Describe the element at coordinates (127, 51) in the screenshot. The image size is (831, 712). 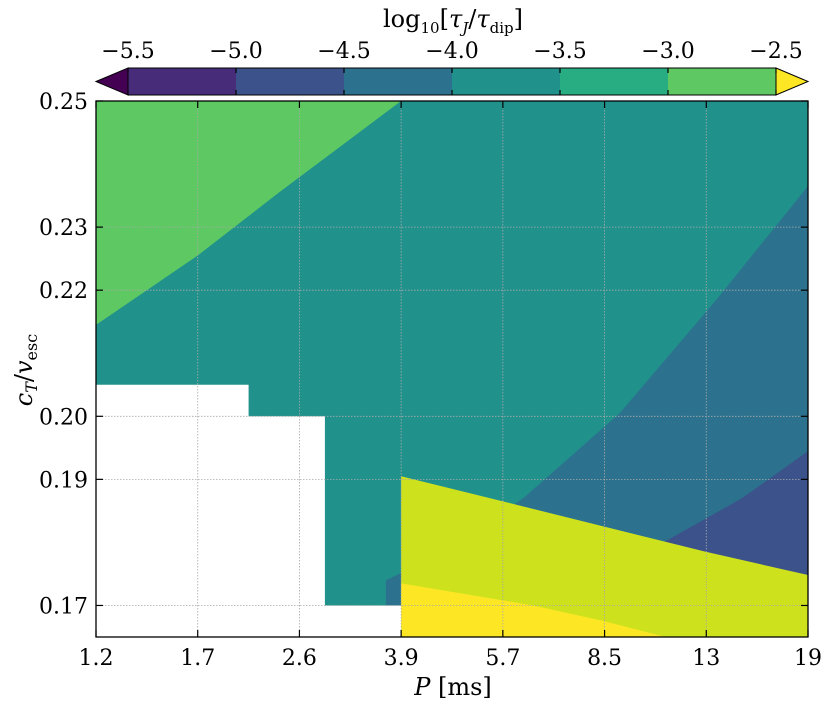
I see `colorbar-tick-label: −5.5` at that location.